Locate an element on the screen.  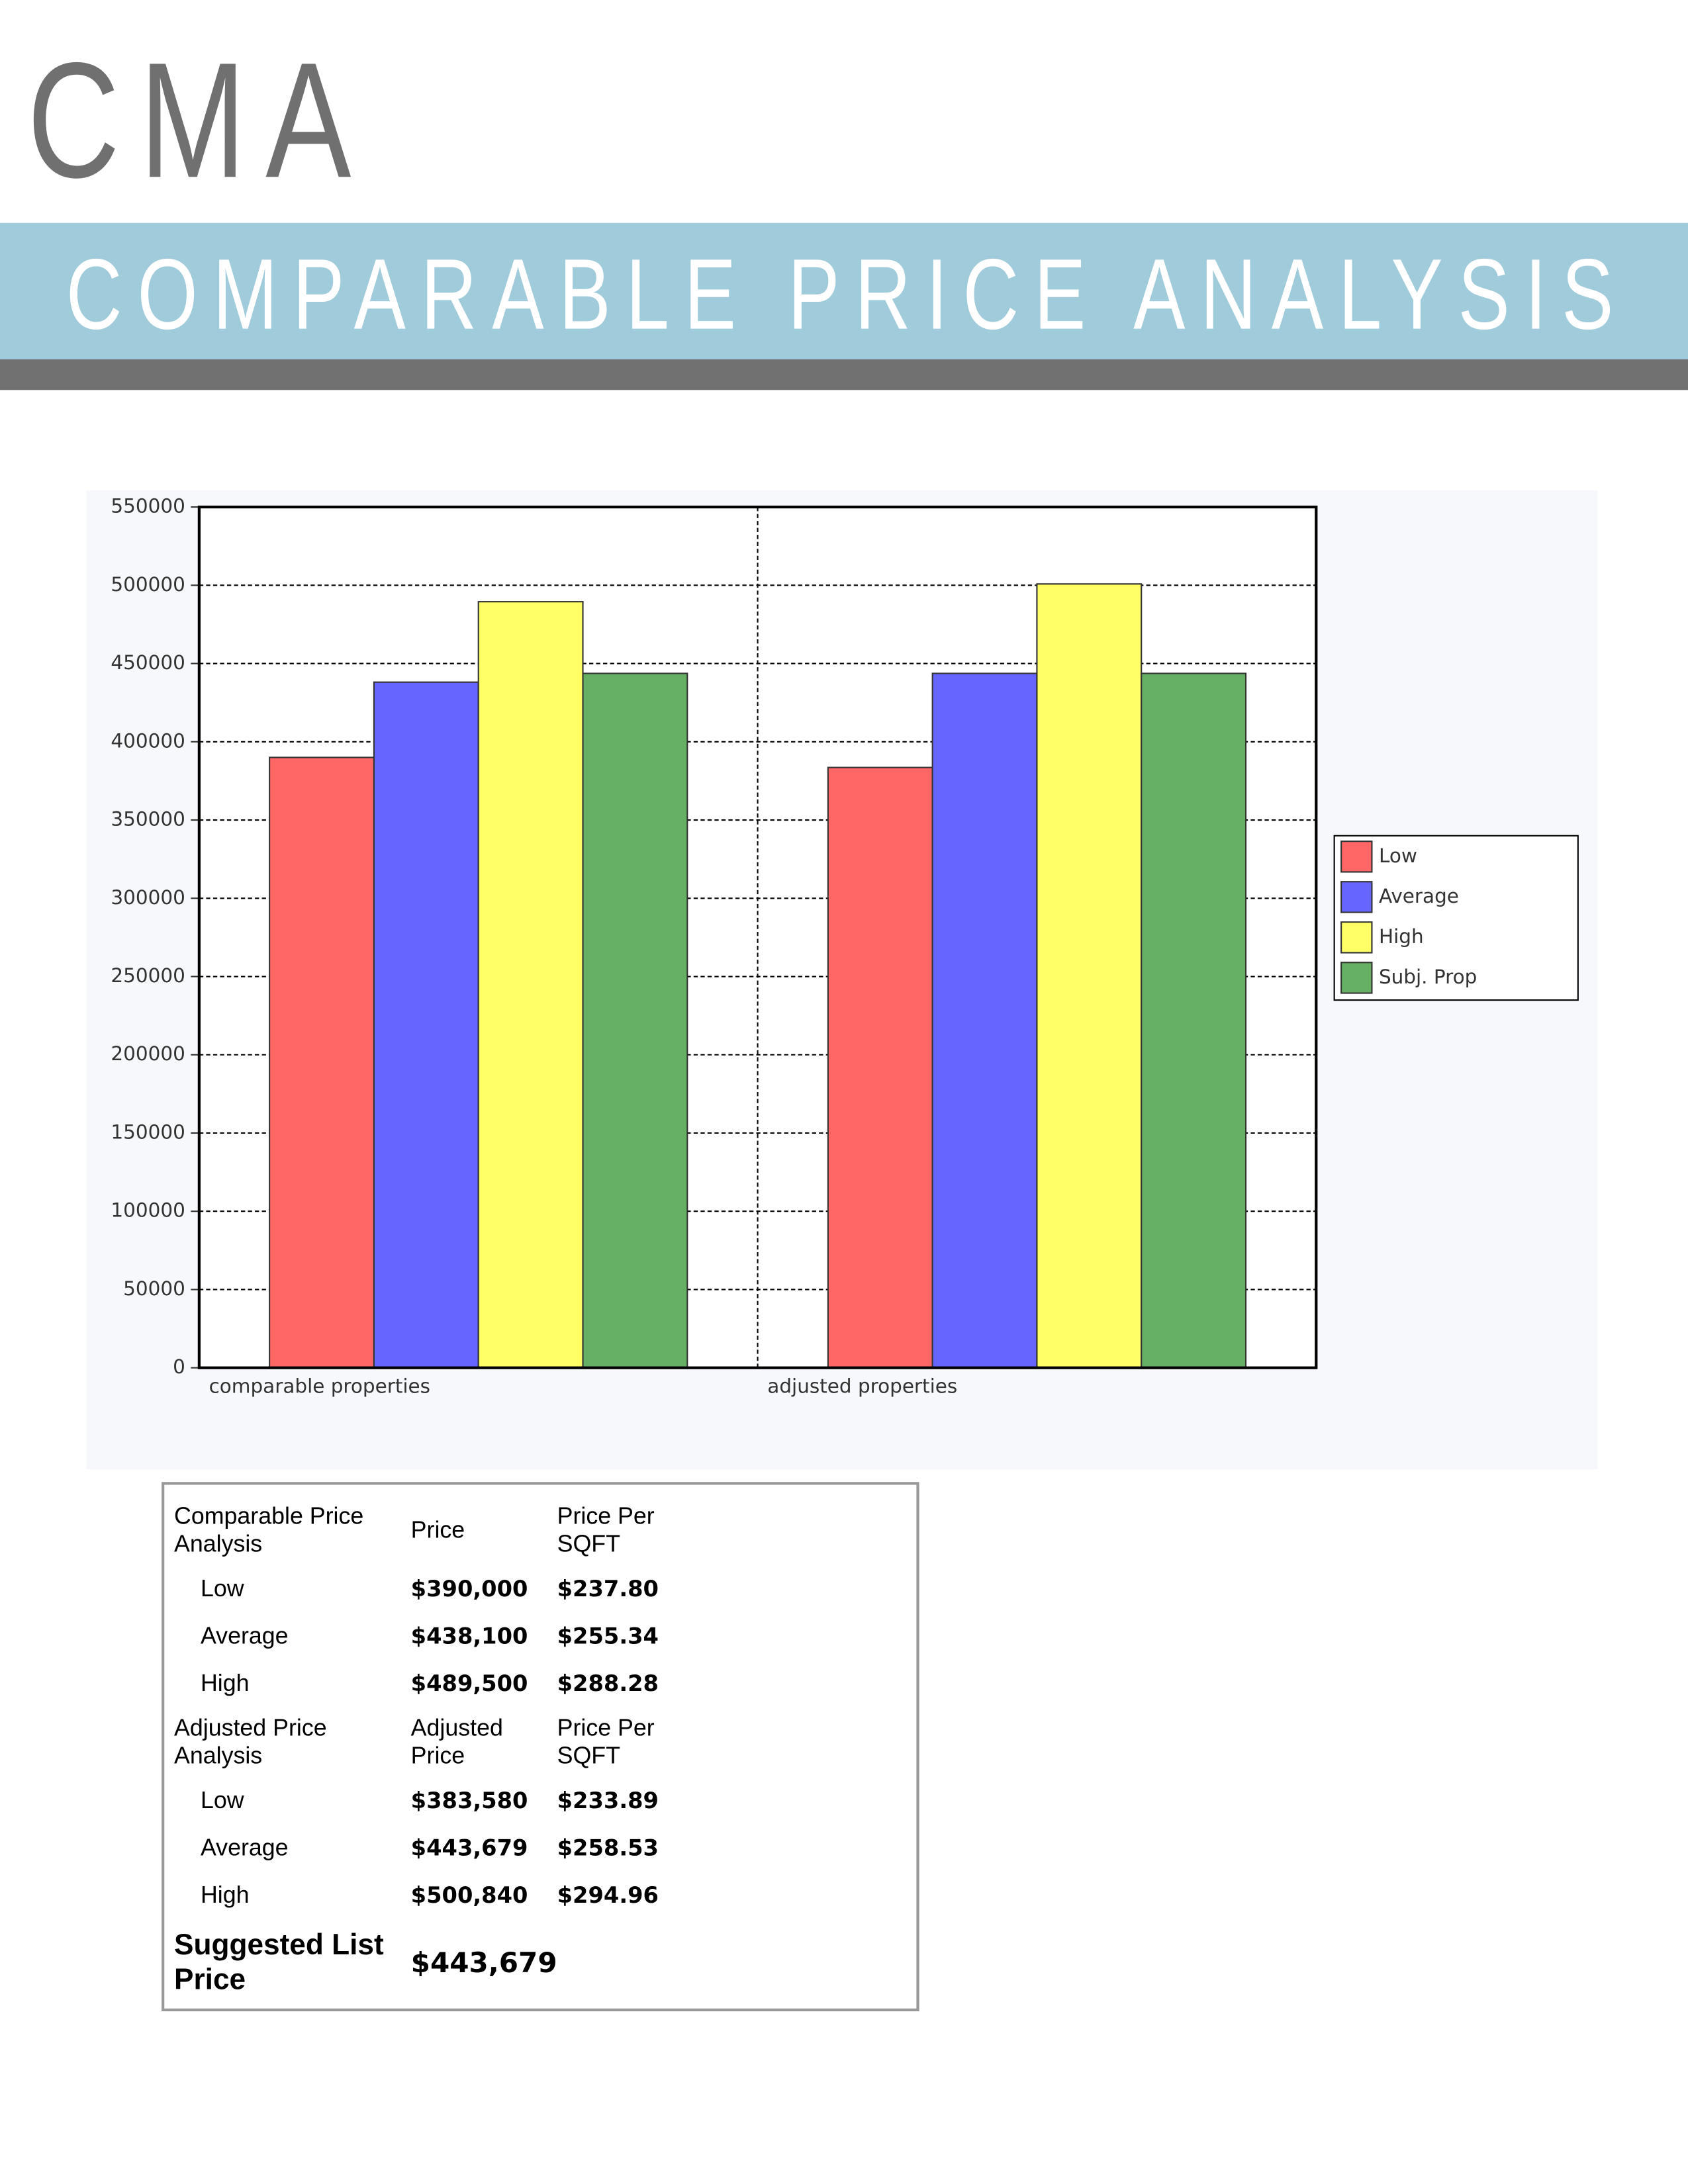
y-tick-label: 500000 is located at coordinates (148, 584).